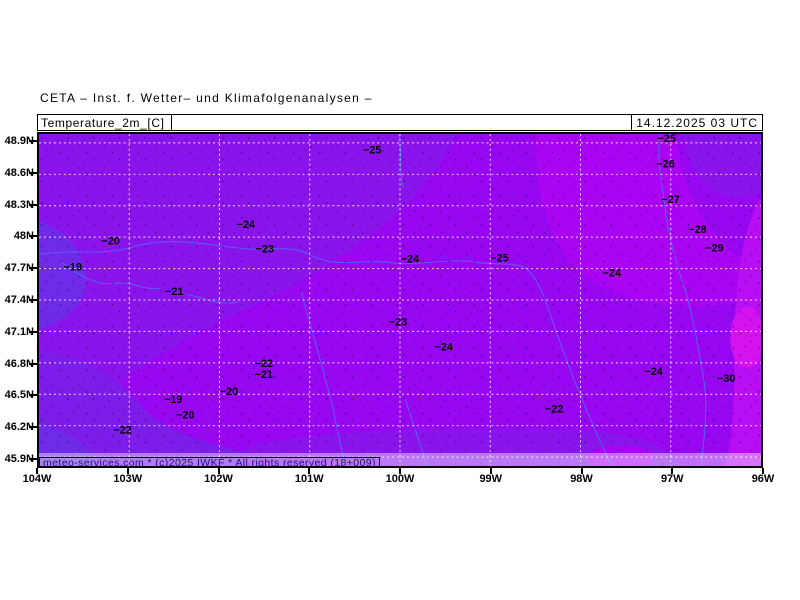 The height and width of the screenshot is (600, 800). What do you see at coordinates (763, 479) in the screenshot?
I see `lon-tick-label: 96W` at bounding box center [763, 479].